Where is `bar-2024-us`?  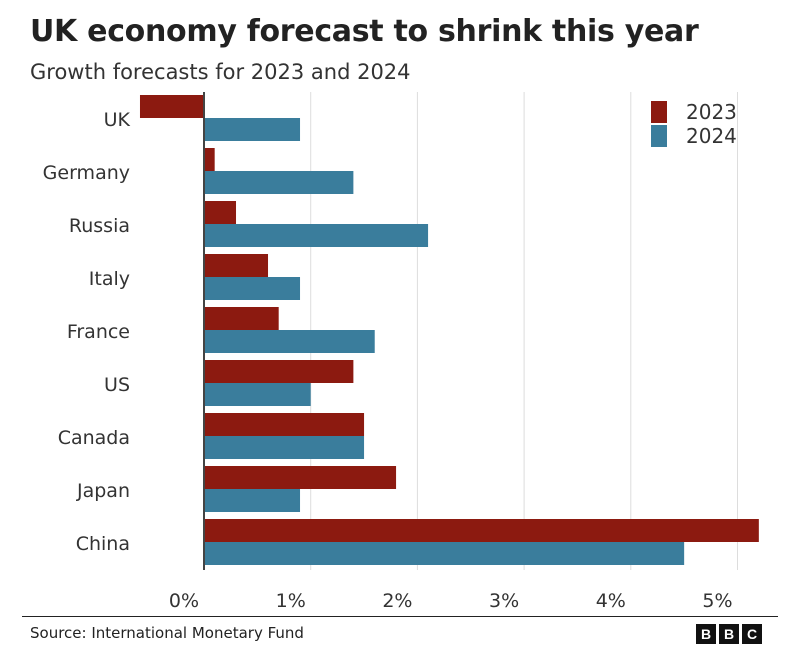
bar-2024-us is located at coordinates (257, 394).